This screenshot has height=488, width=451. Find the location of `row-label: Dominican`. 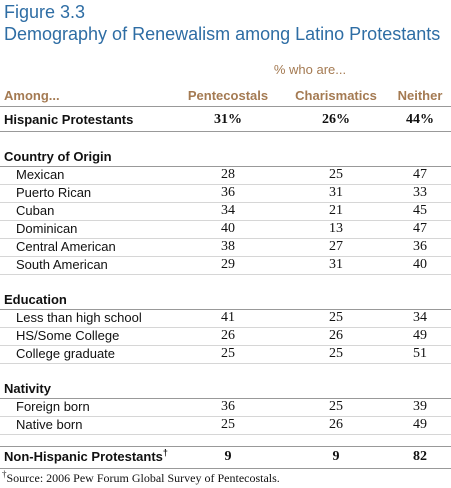

row-label: Dominican is located at coordinates (47, 228).